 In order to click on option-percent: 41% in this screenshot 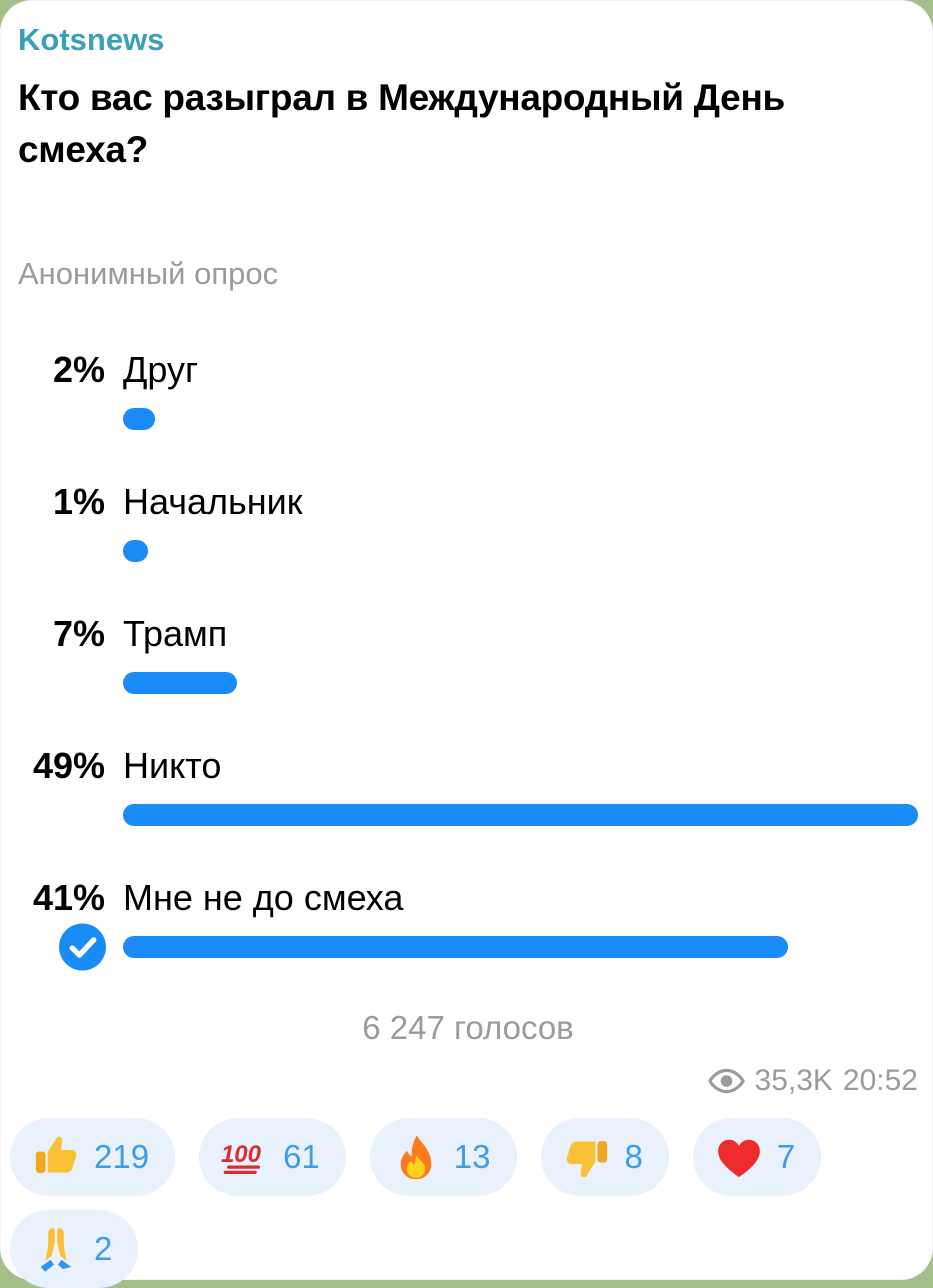, I will do `click(68, 897)`.